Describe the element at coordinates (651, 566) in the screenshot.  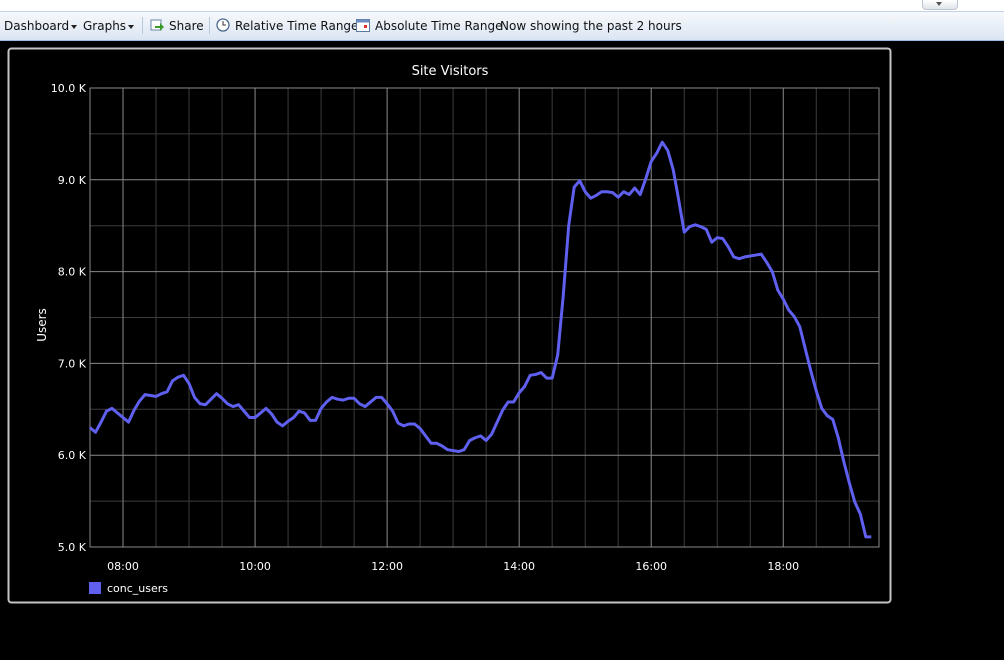
I see `x-tick-label: 16:00` at that location.